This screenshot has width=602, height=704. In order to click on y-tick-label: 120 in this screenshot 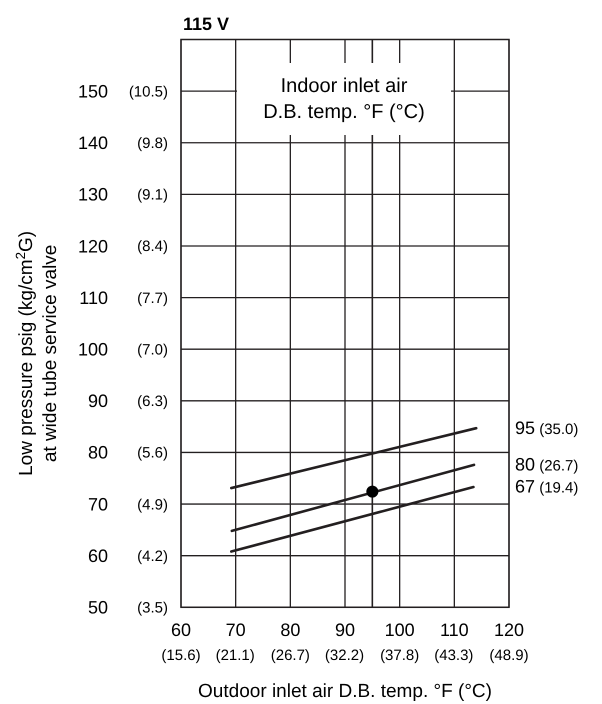, I will do `click(93, 246)`.